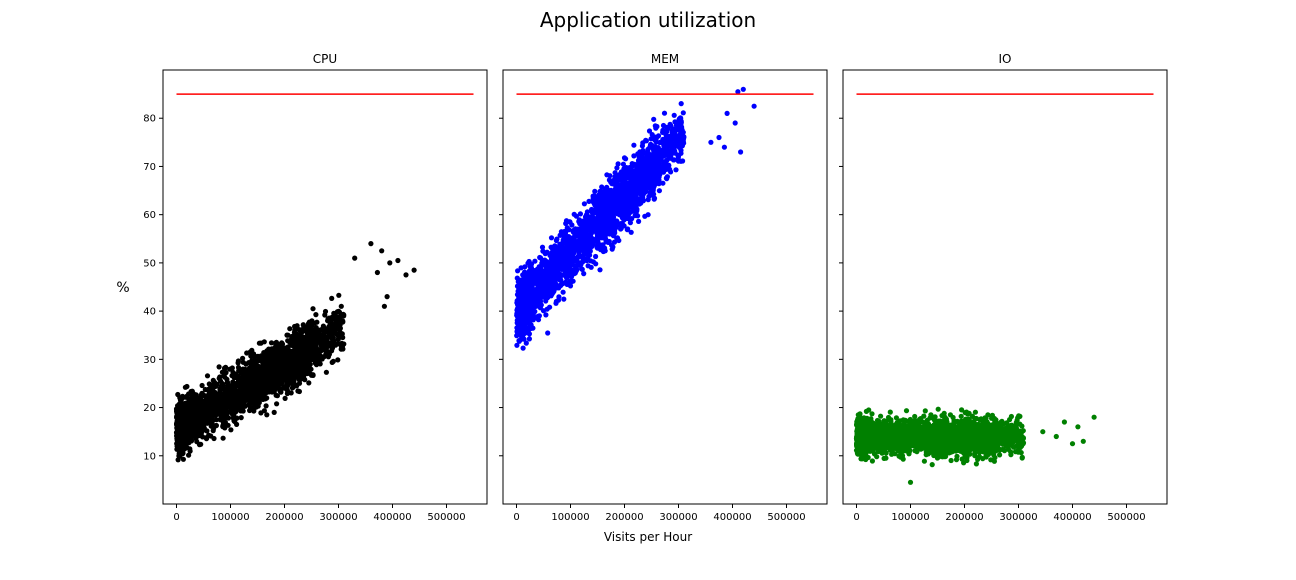  I want to click on y-tick-label: 40, so click(149, 312).